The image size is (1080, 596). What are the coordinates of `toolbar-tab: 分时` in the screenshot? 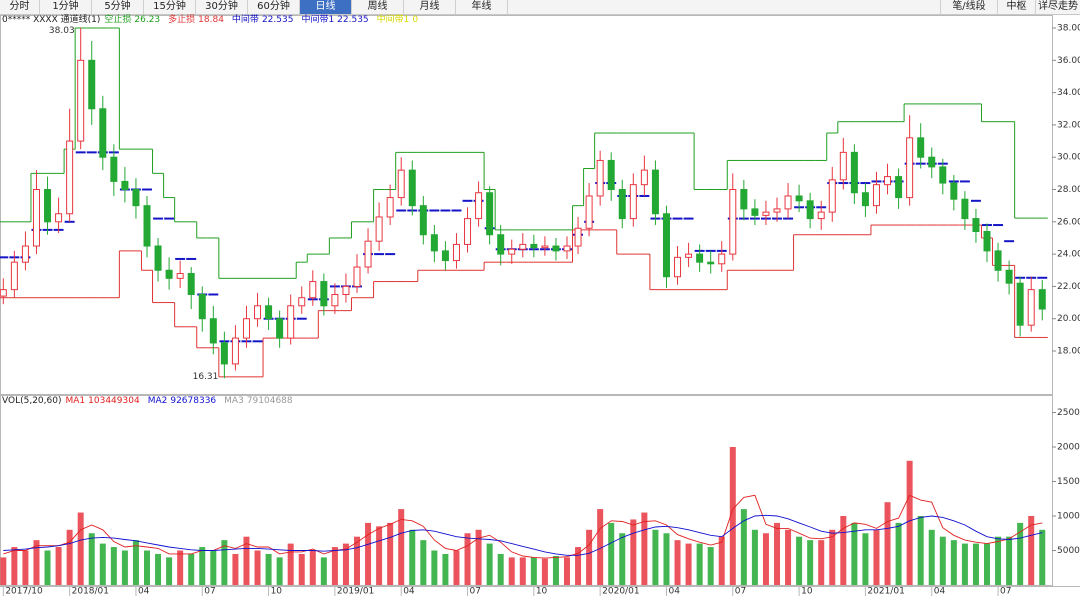 It's located at (20, 7).